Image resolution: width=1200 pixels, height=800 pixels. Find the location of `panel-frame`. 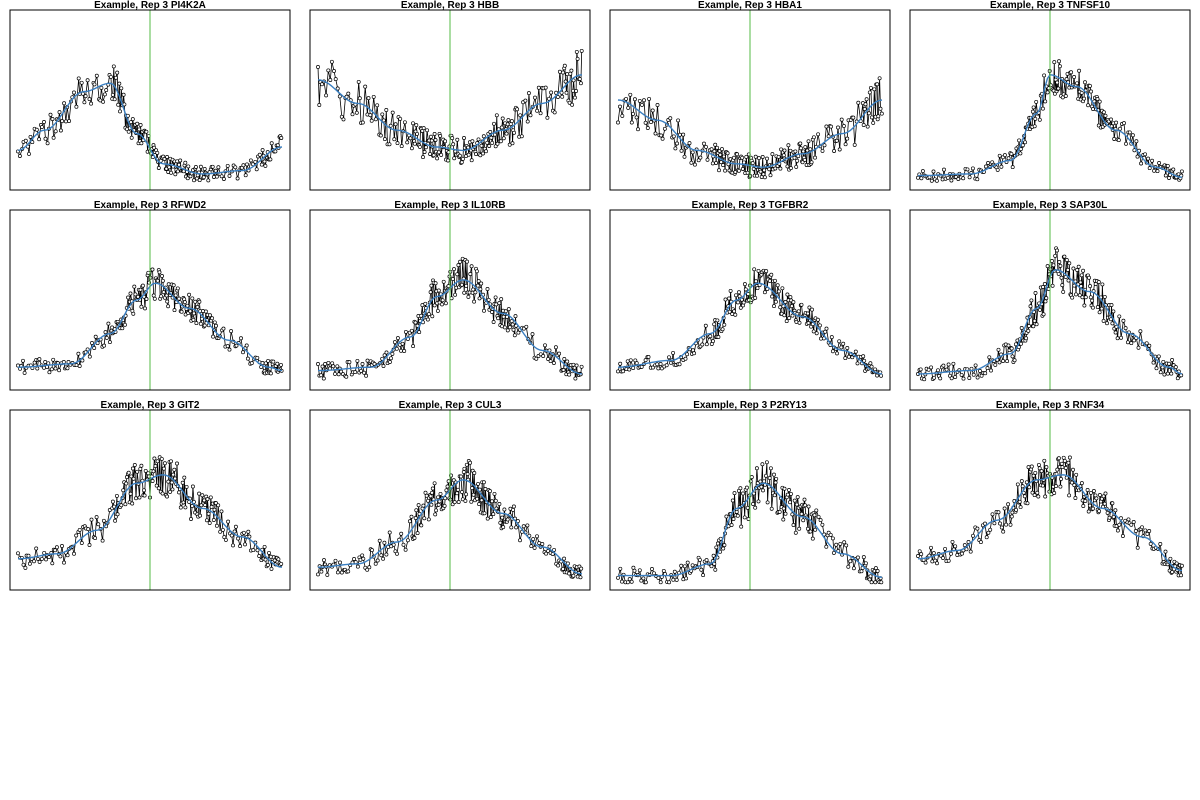

panel-frame is located at coordinates (750, 300).